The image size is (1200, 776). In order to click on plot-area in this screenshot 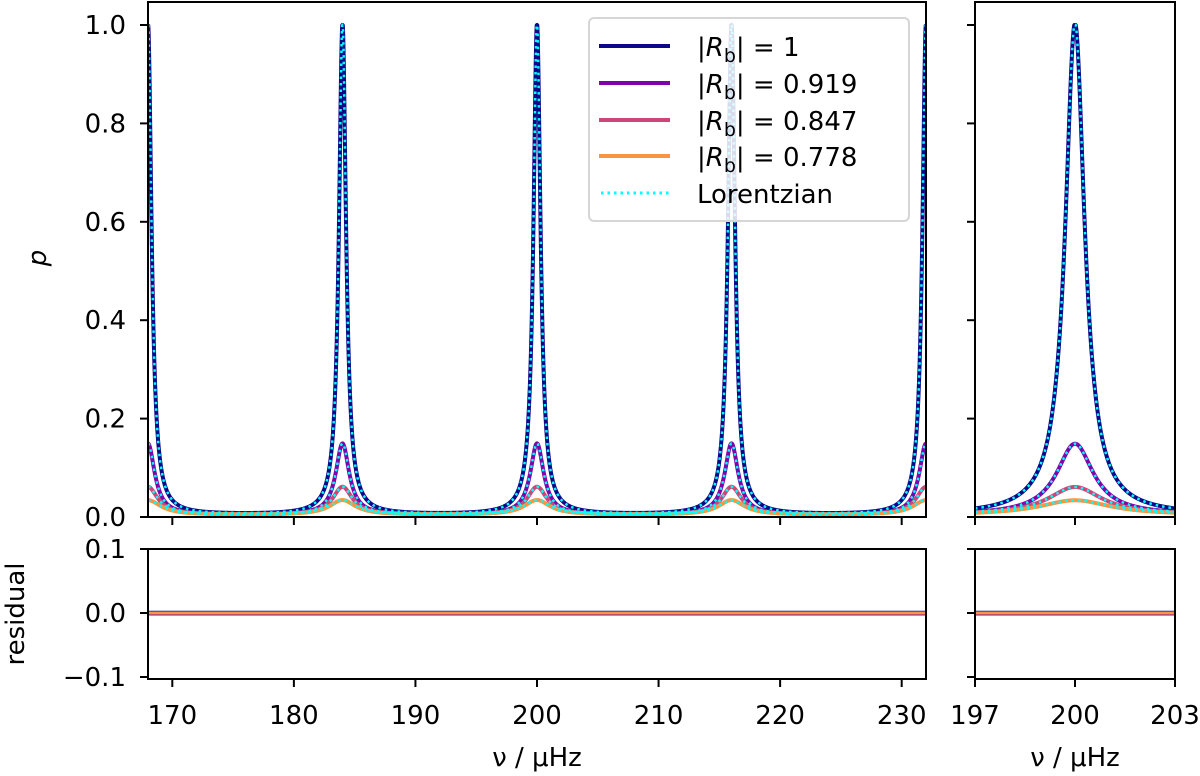, I will do `click(1075, 269)`.